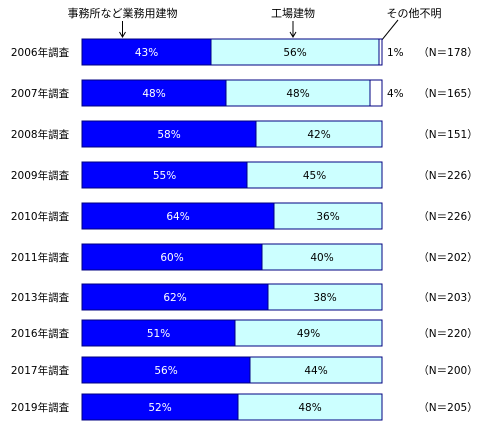 The image size is (478, 428). I want to click on category-label: 2019年調査, so click(40, 407).